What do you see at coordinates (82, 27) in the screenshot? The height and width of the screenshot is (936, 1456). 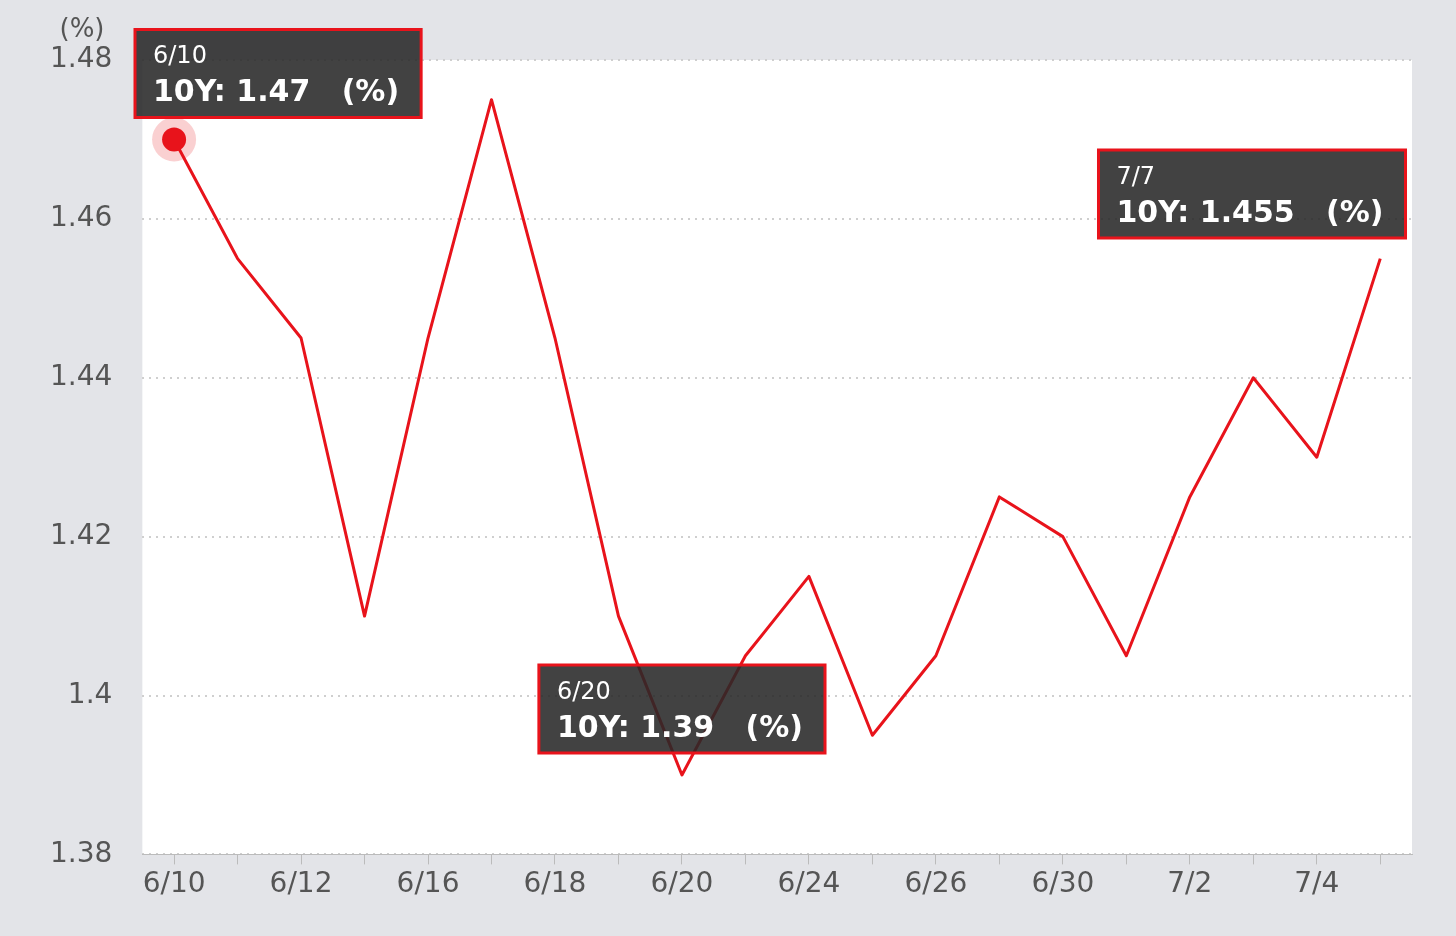 I see `y-axis-title: (%)` at bounding box center [82, 27].